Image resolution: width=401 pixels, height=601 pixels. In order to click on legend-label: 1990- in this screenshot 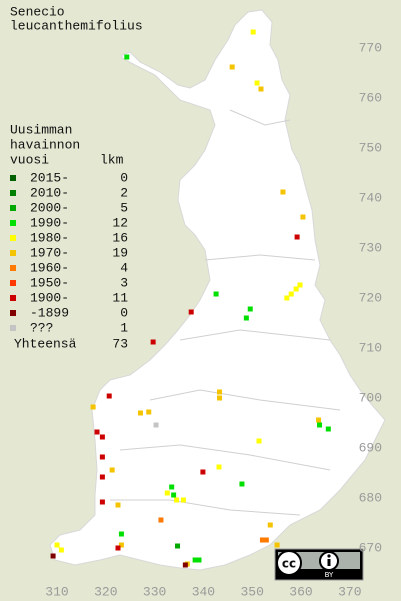, I will do `click(49, 222)`.